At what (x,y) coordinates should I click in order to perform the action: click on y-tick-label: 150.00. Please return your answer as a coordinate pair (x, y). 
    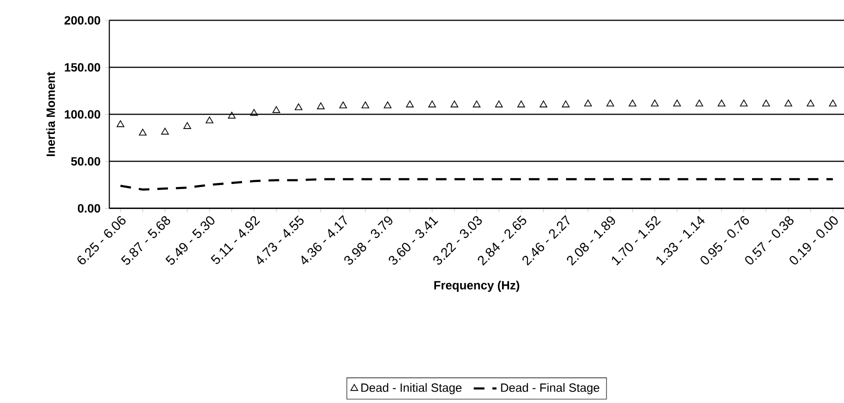
    Looking at the image, I should click on (82, 67).